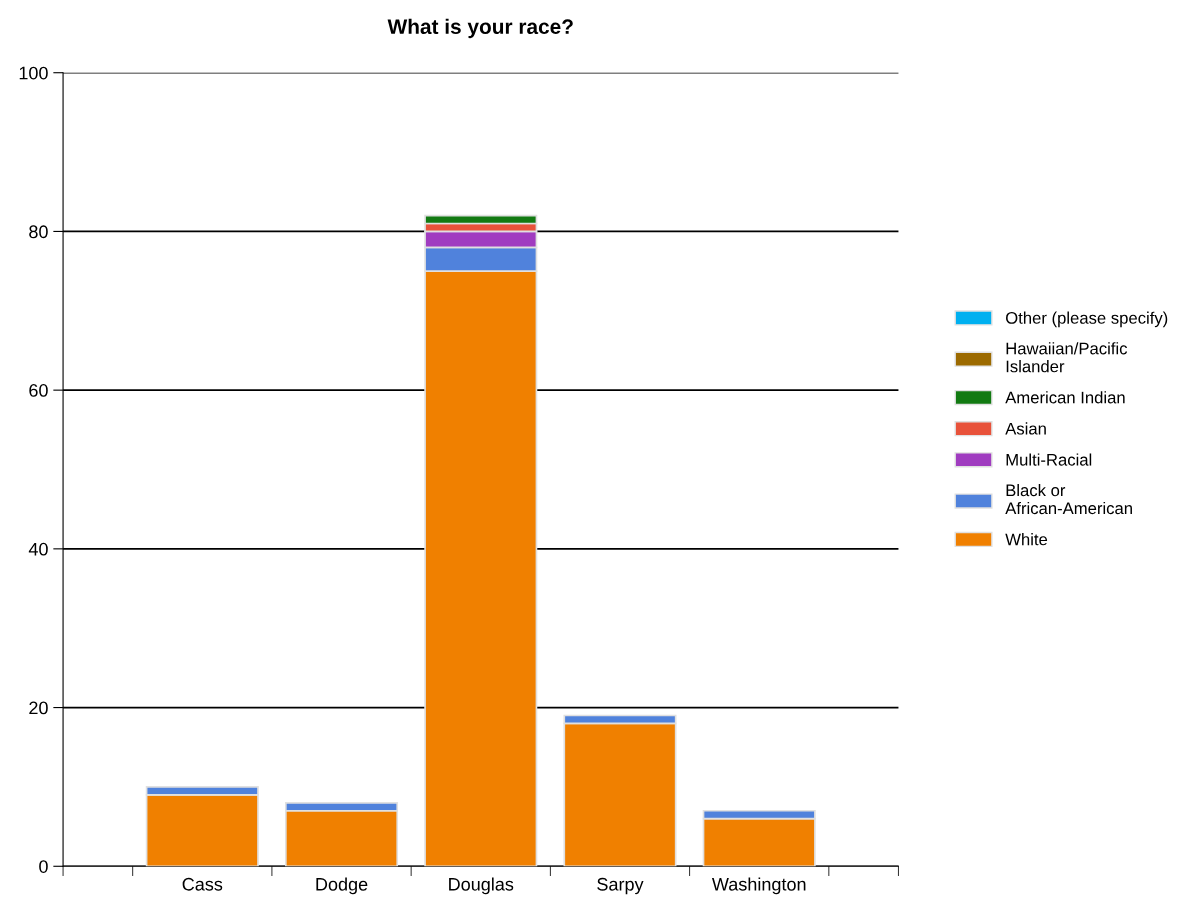 The height and width of the screenshot is (909, 1190). I want to click on legend-label: Asian, so click(1025, 428).